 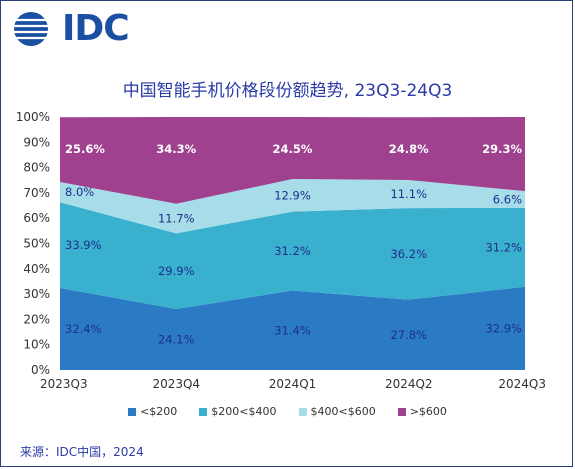 What do you see at coordinates (502, 149) in the screenshot?
I see `data-label: 29.3%` at bounding box center [502, 149].